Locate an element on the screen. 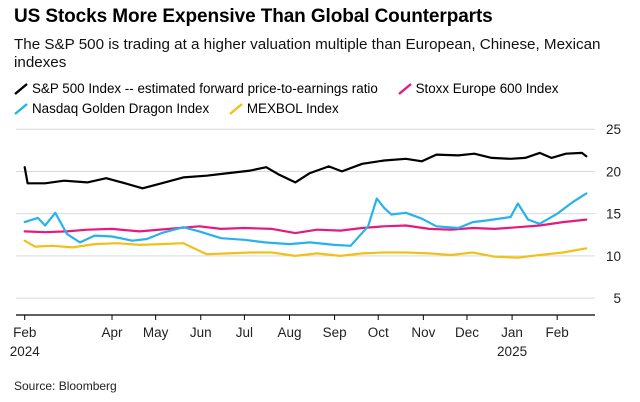 The width and height of the screenshot is (640, 402). x-tick-label-8: Nov is located at coordinates (423, 332).